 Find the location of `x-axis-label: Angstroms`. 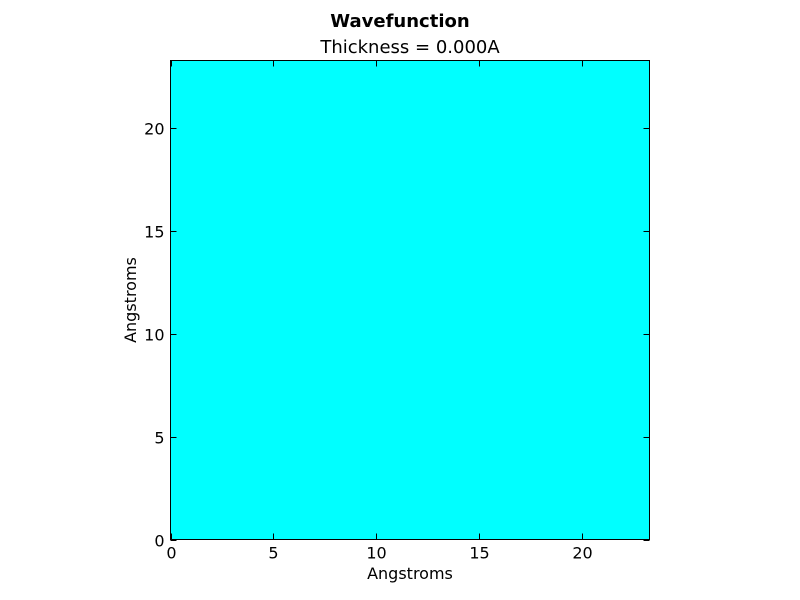

x-axis-label: Angstroms is located at coordinates (410, 573).